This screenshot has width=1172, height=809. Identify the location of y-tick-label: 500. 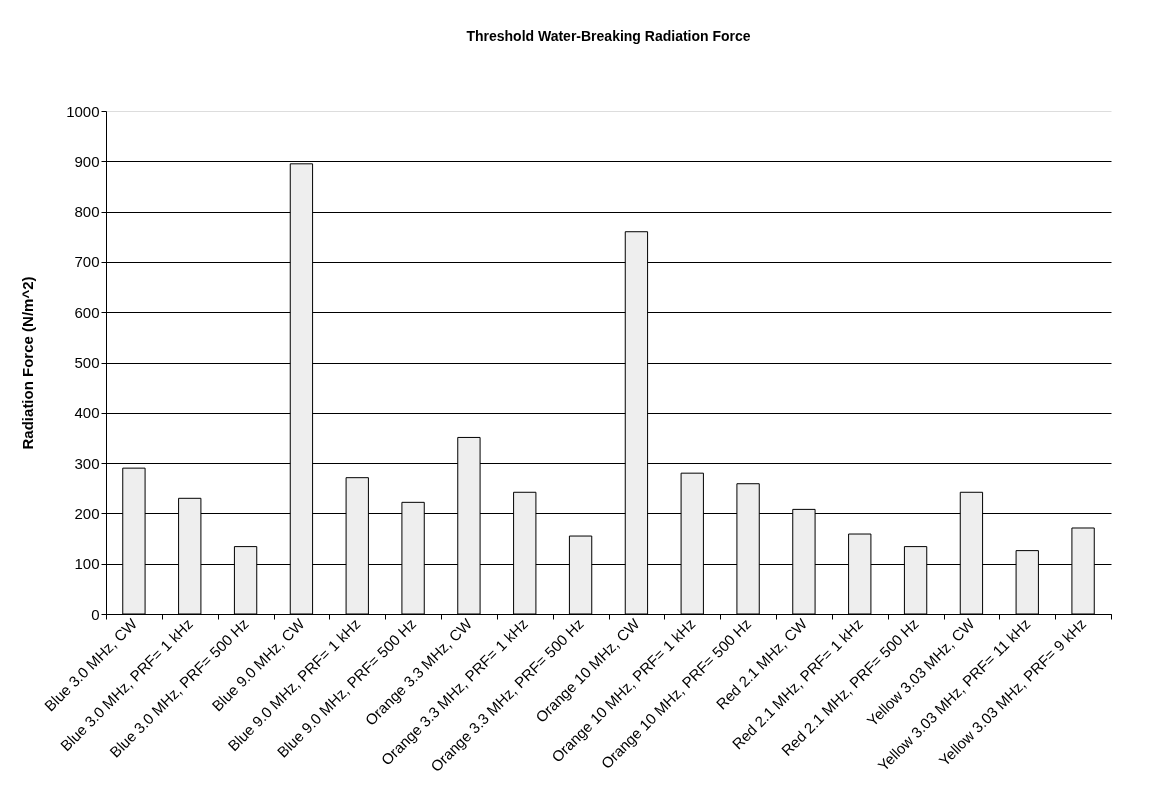
(87, 362).